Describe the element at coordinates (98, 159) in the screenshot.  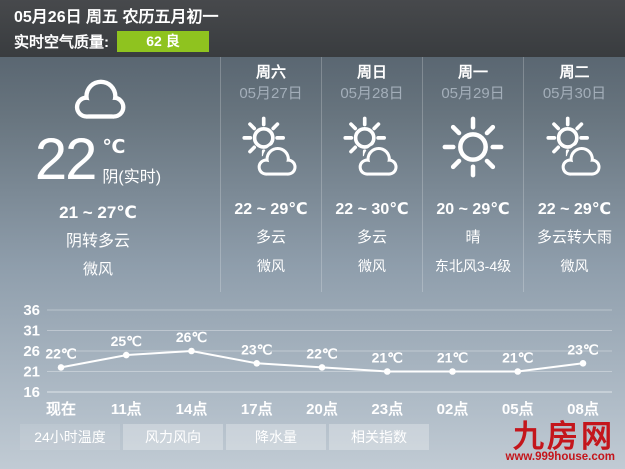
I see `current-temperature: 22 ℃ 阴(实时)` at that location.